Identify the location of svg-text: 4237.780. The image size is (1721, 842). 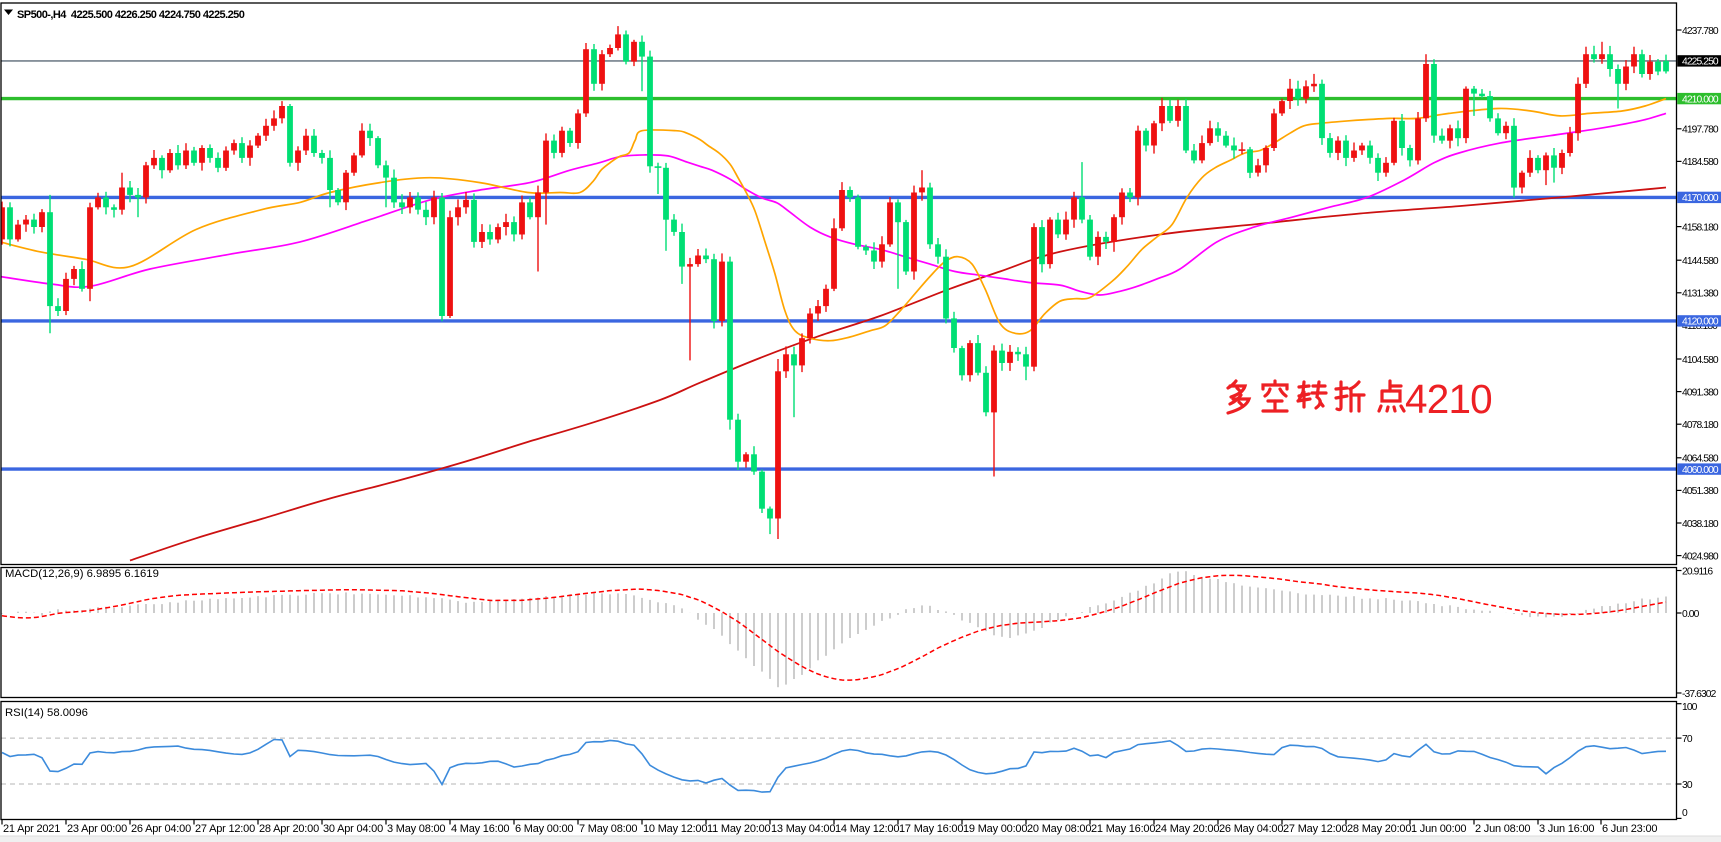
(1700, 31).